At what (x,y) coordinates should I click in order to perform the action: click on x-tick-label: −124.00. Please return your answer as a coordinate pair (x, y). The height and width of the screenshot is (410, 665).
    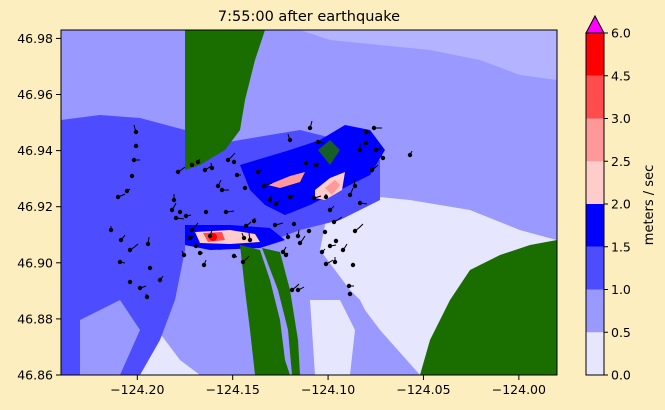
    Looking at the image, I should click on (519, 389).